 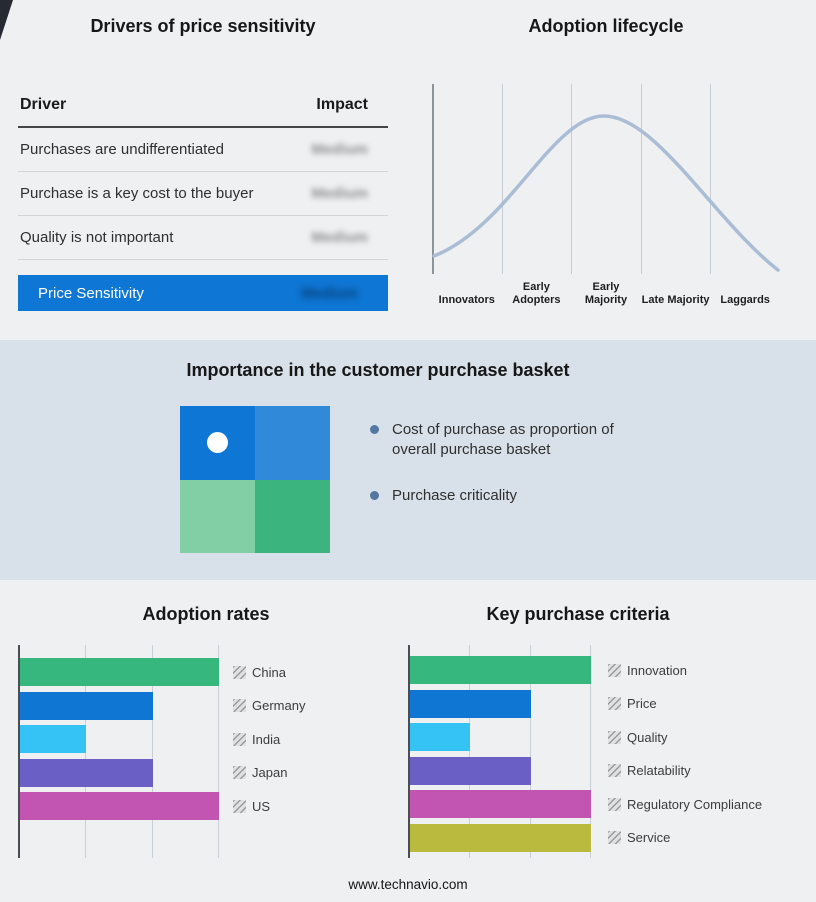 I want to click on bar-quality, so click(x=440, y=737).